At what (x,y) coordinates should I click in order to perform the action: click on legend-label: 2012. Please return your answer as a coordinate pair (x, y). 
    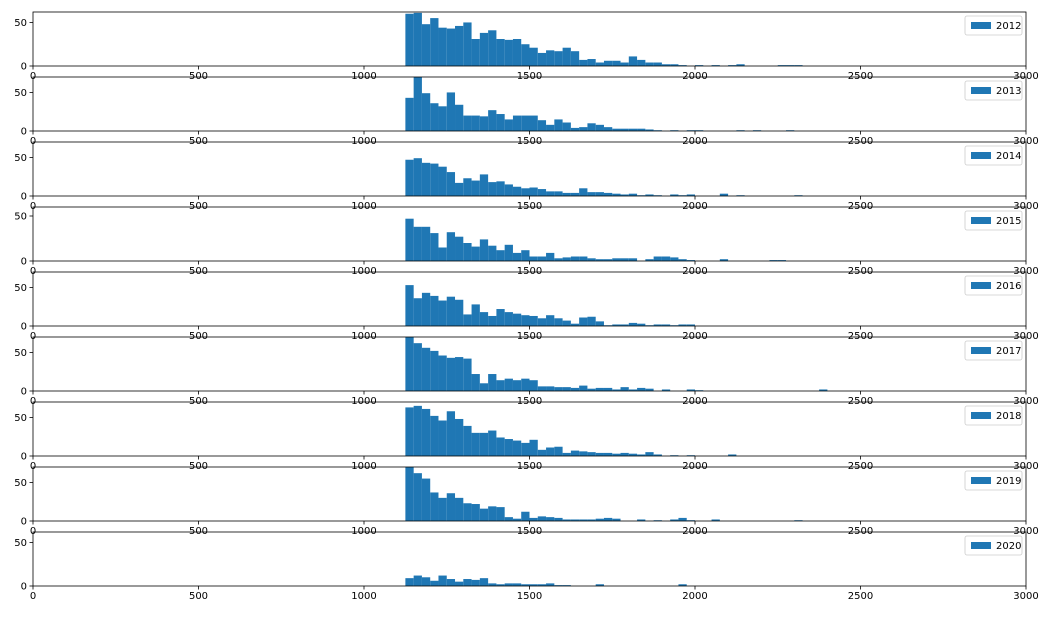
    Looking at the image, I should click on (1008, 26).